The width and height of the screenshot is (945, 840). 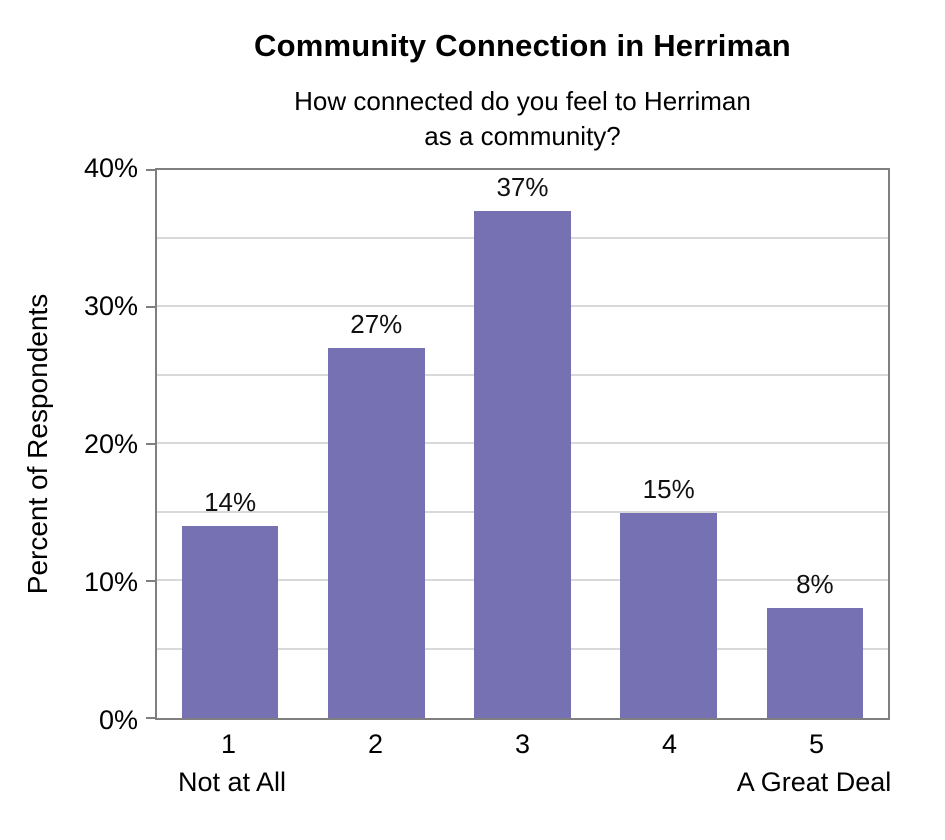 I want to click on x-tick-label: 2, so click(x=375, y=744).